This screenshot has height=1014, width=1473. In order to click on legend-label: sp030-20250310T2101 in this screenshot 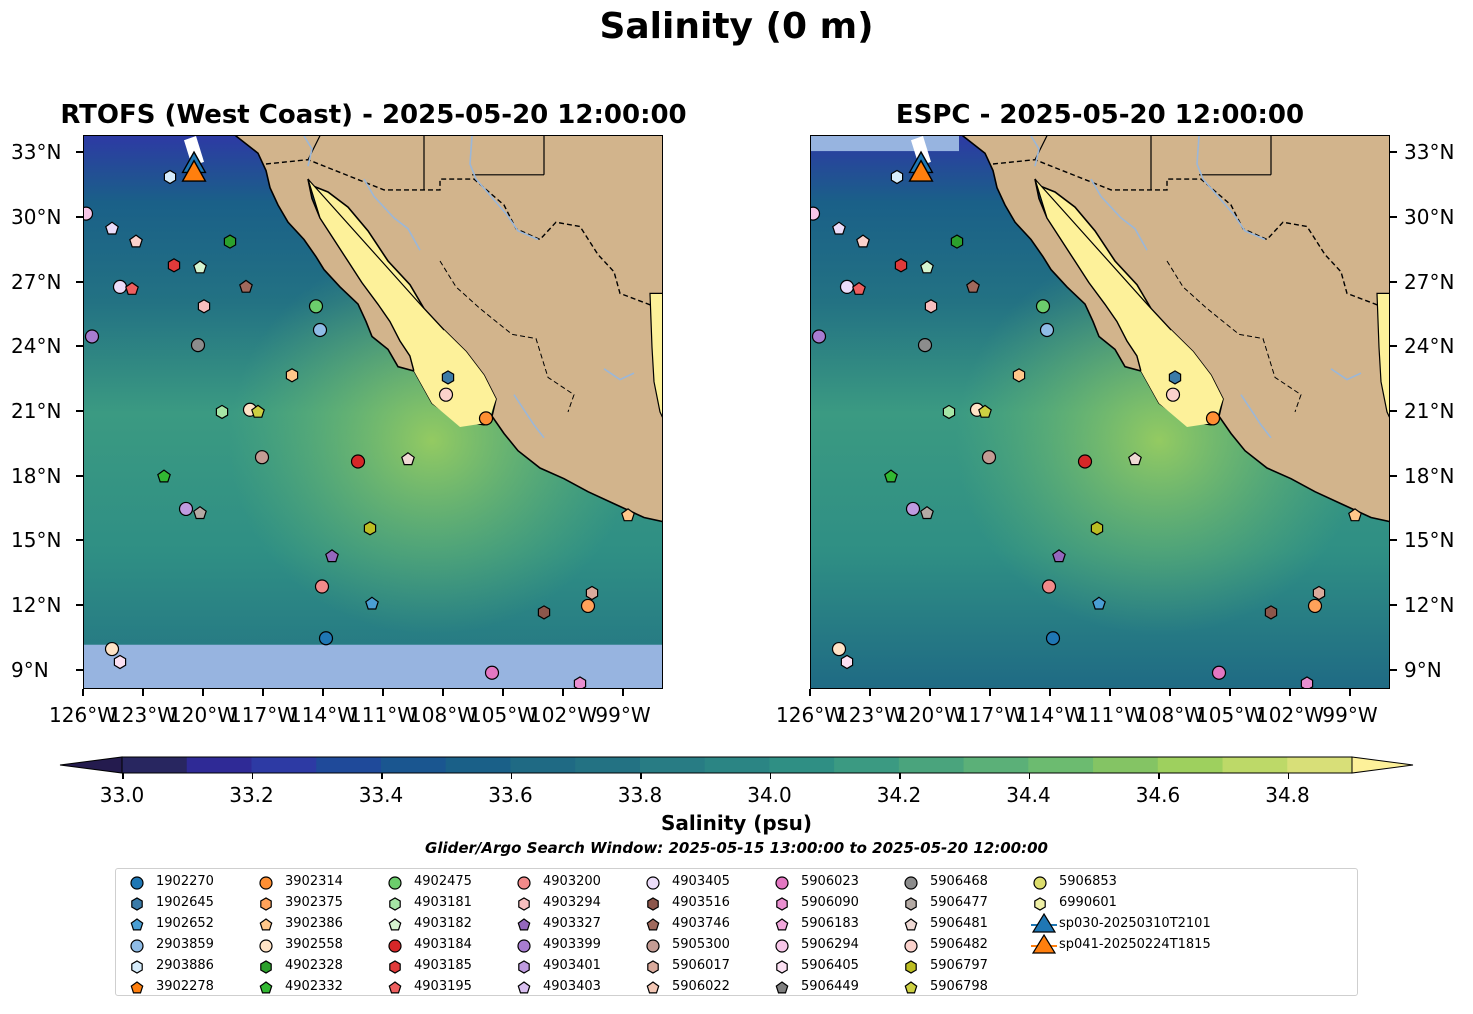, I will do `click(1135, 923)`.